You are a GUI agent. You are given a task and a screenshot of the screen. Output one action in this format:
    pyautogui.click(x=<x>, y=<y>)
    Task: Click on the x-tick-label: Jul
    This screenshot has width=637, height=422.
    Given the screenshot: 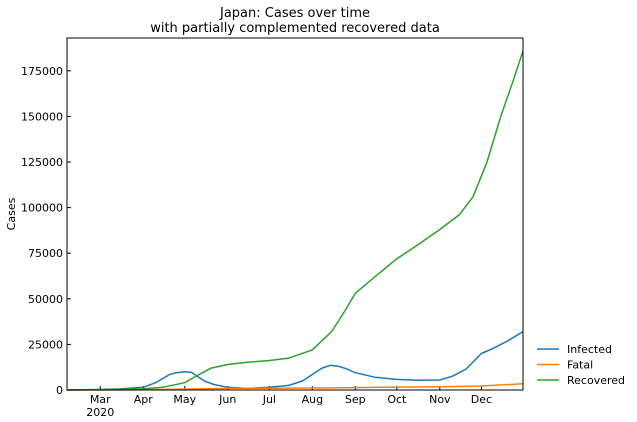 What is the action you would take?
    pyautogui.click(x=269, y=399)
    